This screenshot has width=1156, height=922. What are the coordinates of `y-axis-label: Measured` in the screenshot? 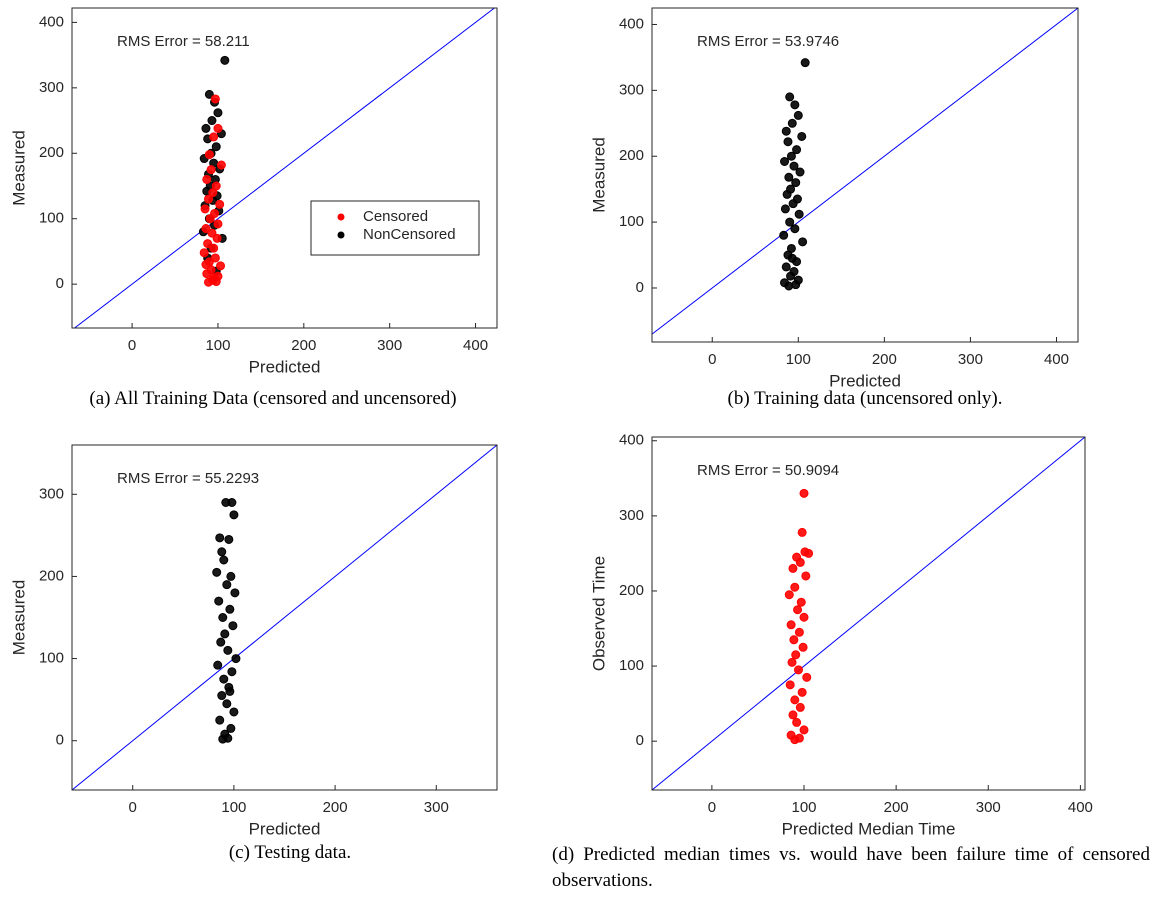 It's located at (18, 168).